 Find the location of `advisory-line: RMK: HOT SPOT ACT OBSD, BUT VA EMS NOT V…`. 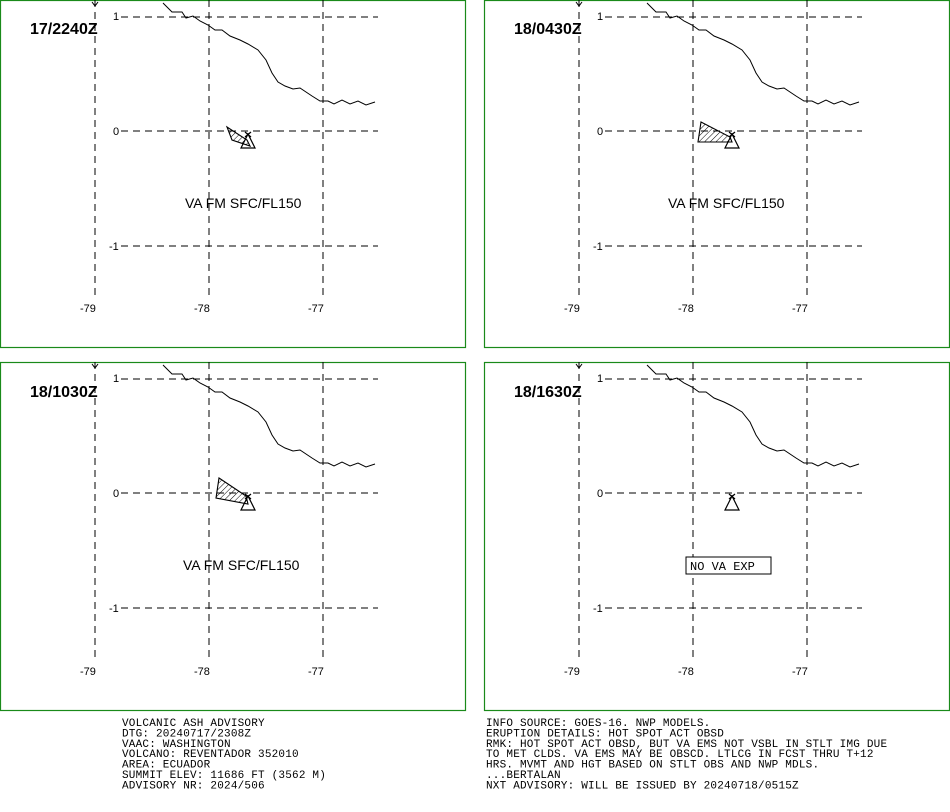

advisory-line: RMK: HOT SPOT ACT OBSD, BUT VA EMS NOT V… is located at coordinates (686, 745).